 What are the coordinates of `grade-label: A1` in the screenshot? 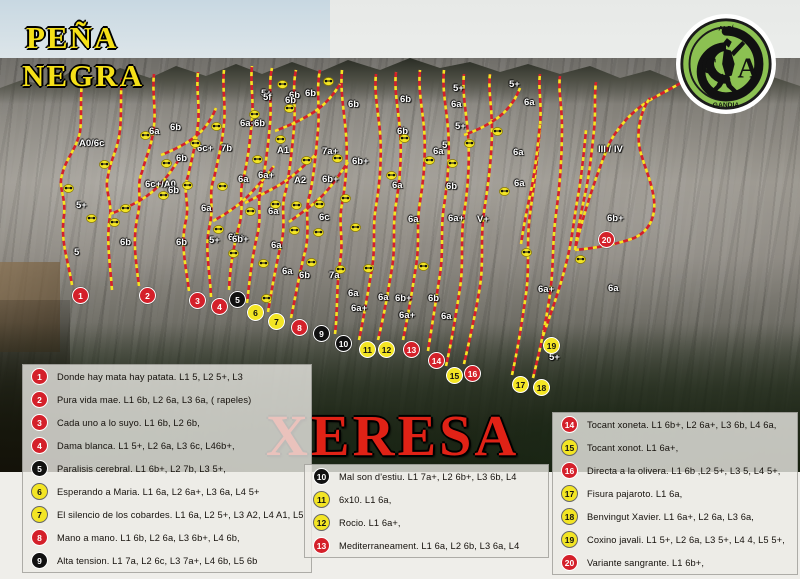 It's located at (283, 150).